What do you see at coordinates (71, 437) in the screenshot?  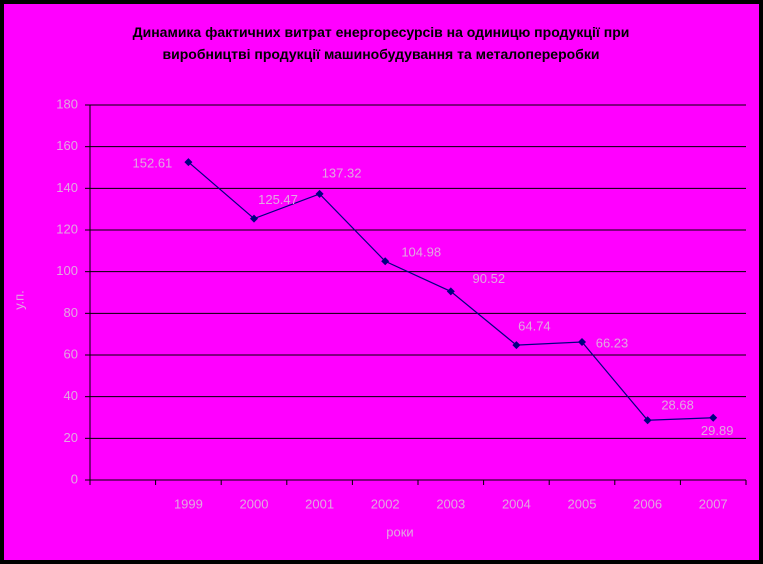 I see `y-tick-label: 20` at bounding box center [71, 437].